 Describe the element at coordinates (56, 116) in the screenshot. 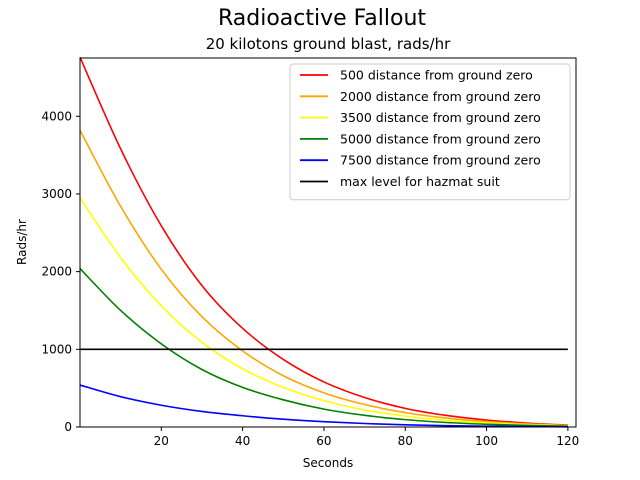

I see `y-tick-label: 4000` at that location.